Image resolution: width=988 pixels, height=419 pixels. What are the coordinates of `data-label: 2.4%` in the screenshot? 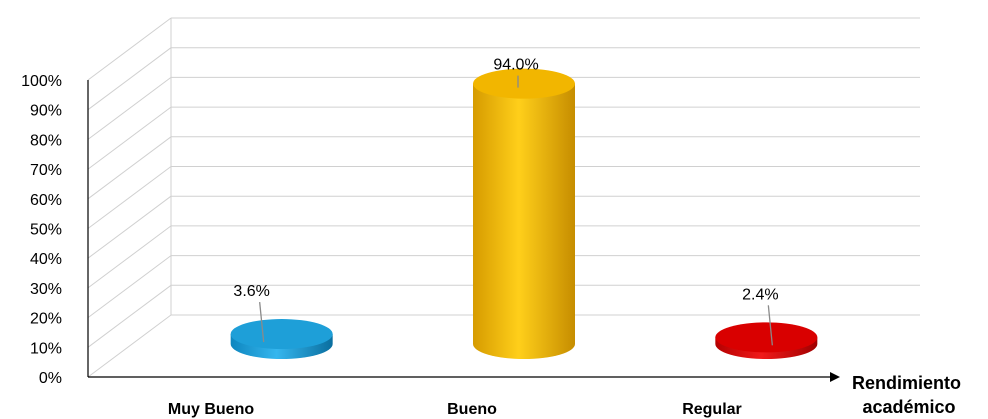 It's located at (760, 294).